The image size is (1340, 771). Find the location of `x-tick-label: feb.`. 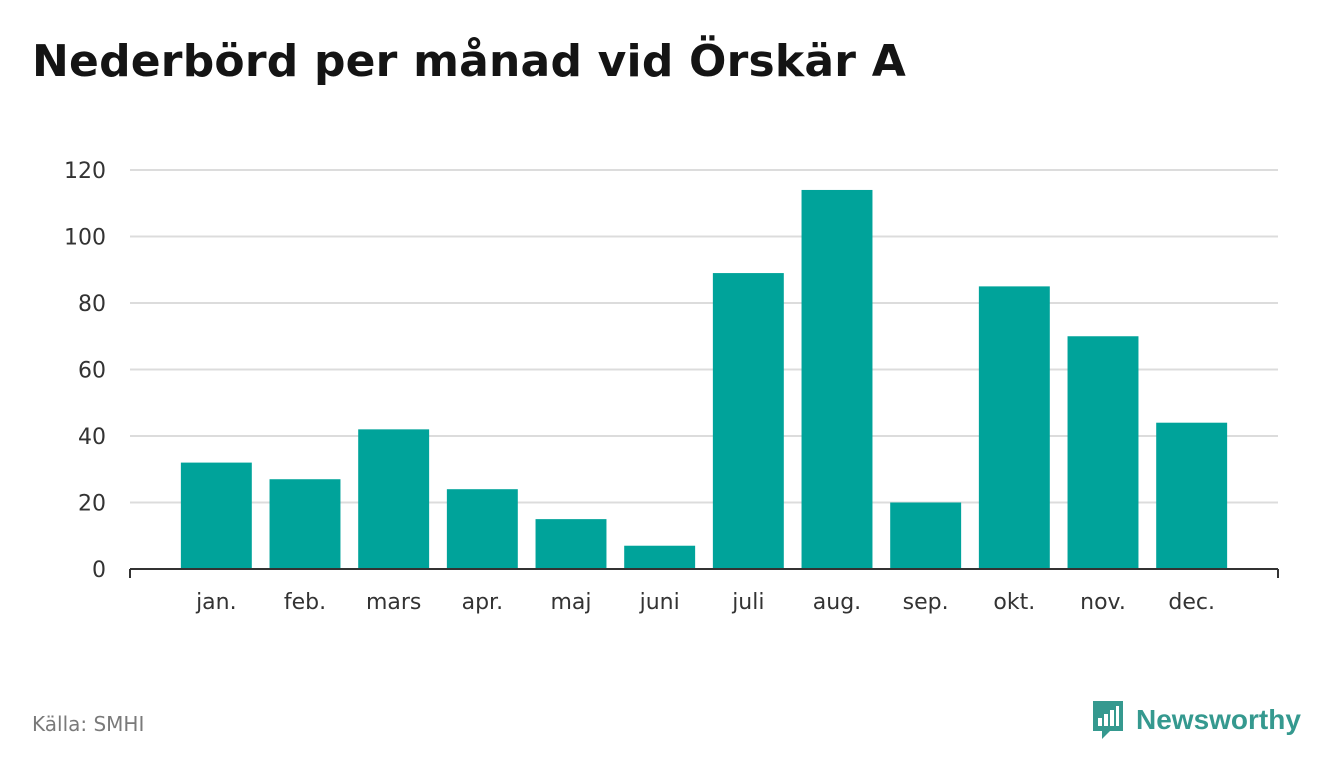

x-tick-label: feb. is located at coordinates (305, 602).